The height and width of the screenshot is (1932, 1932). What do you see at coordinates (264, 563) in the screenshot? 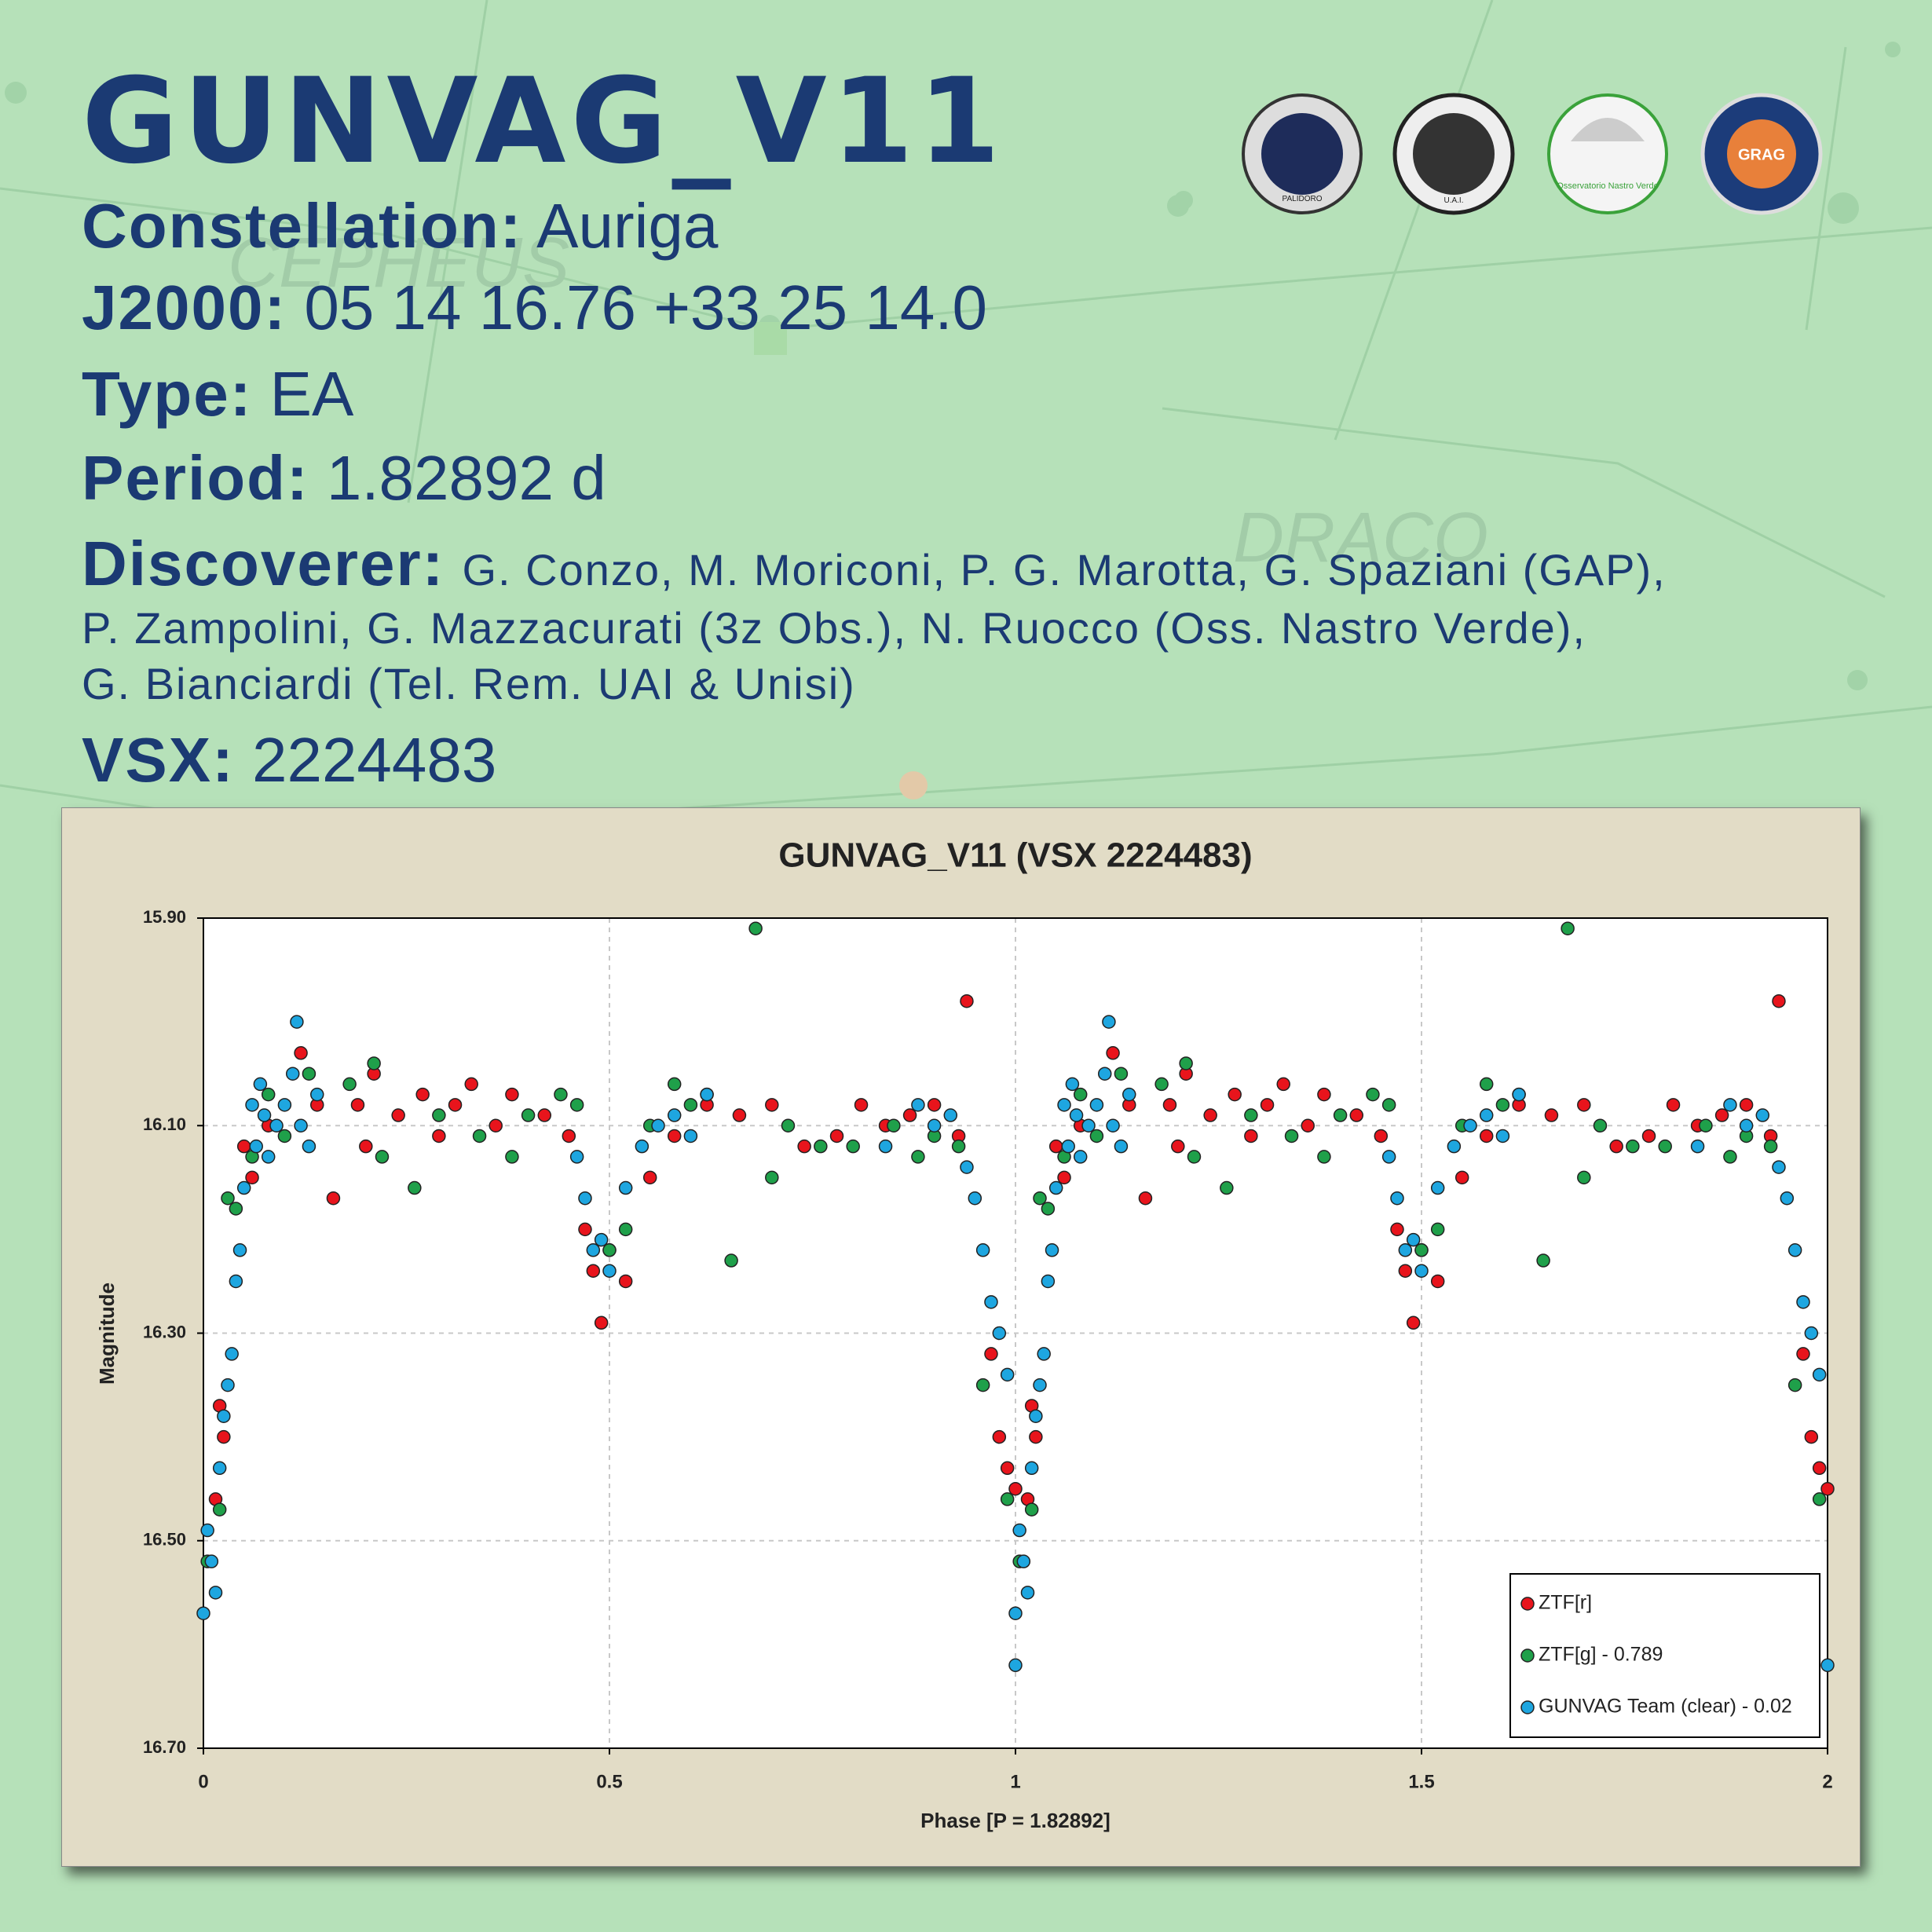
I see `field-label: Discoverer:` at bounding box center [264, 563].